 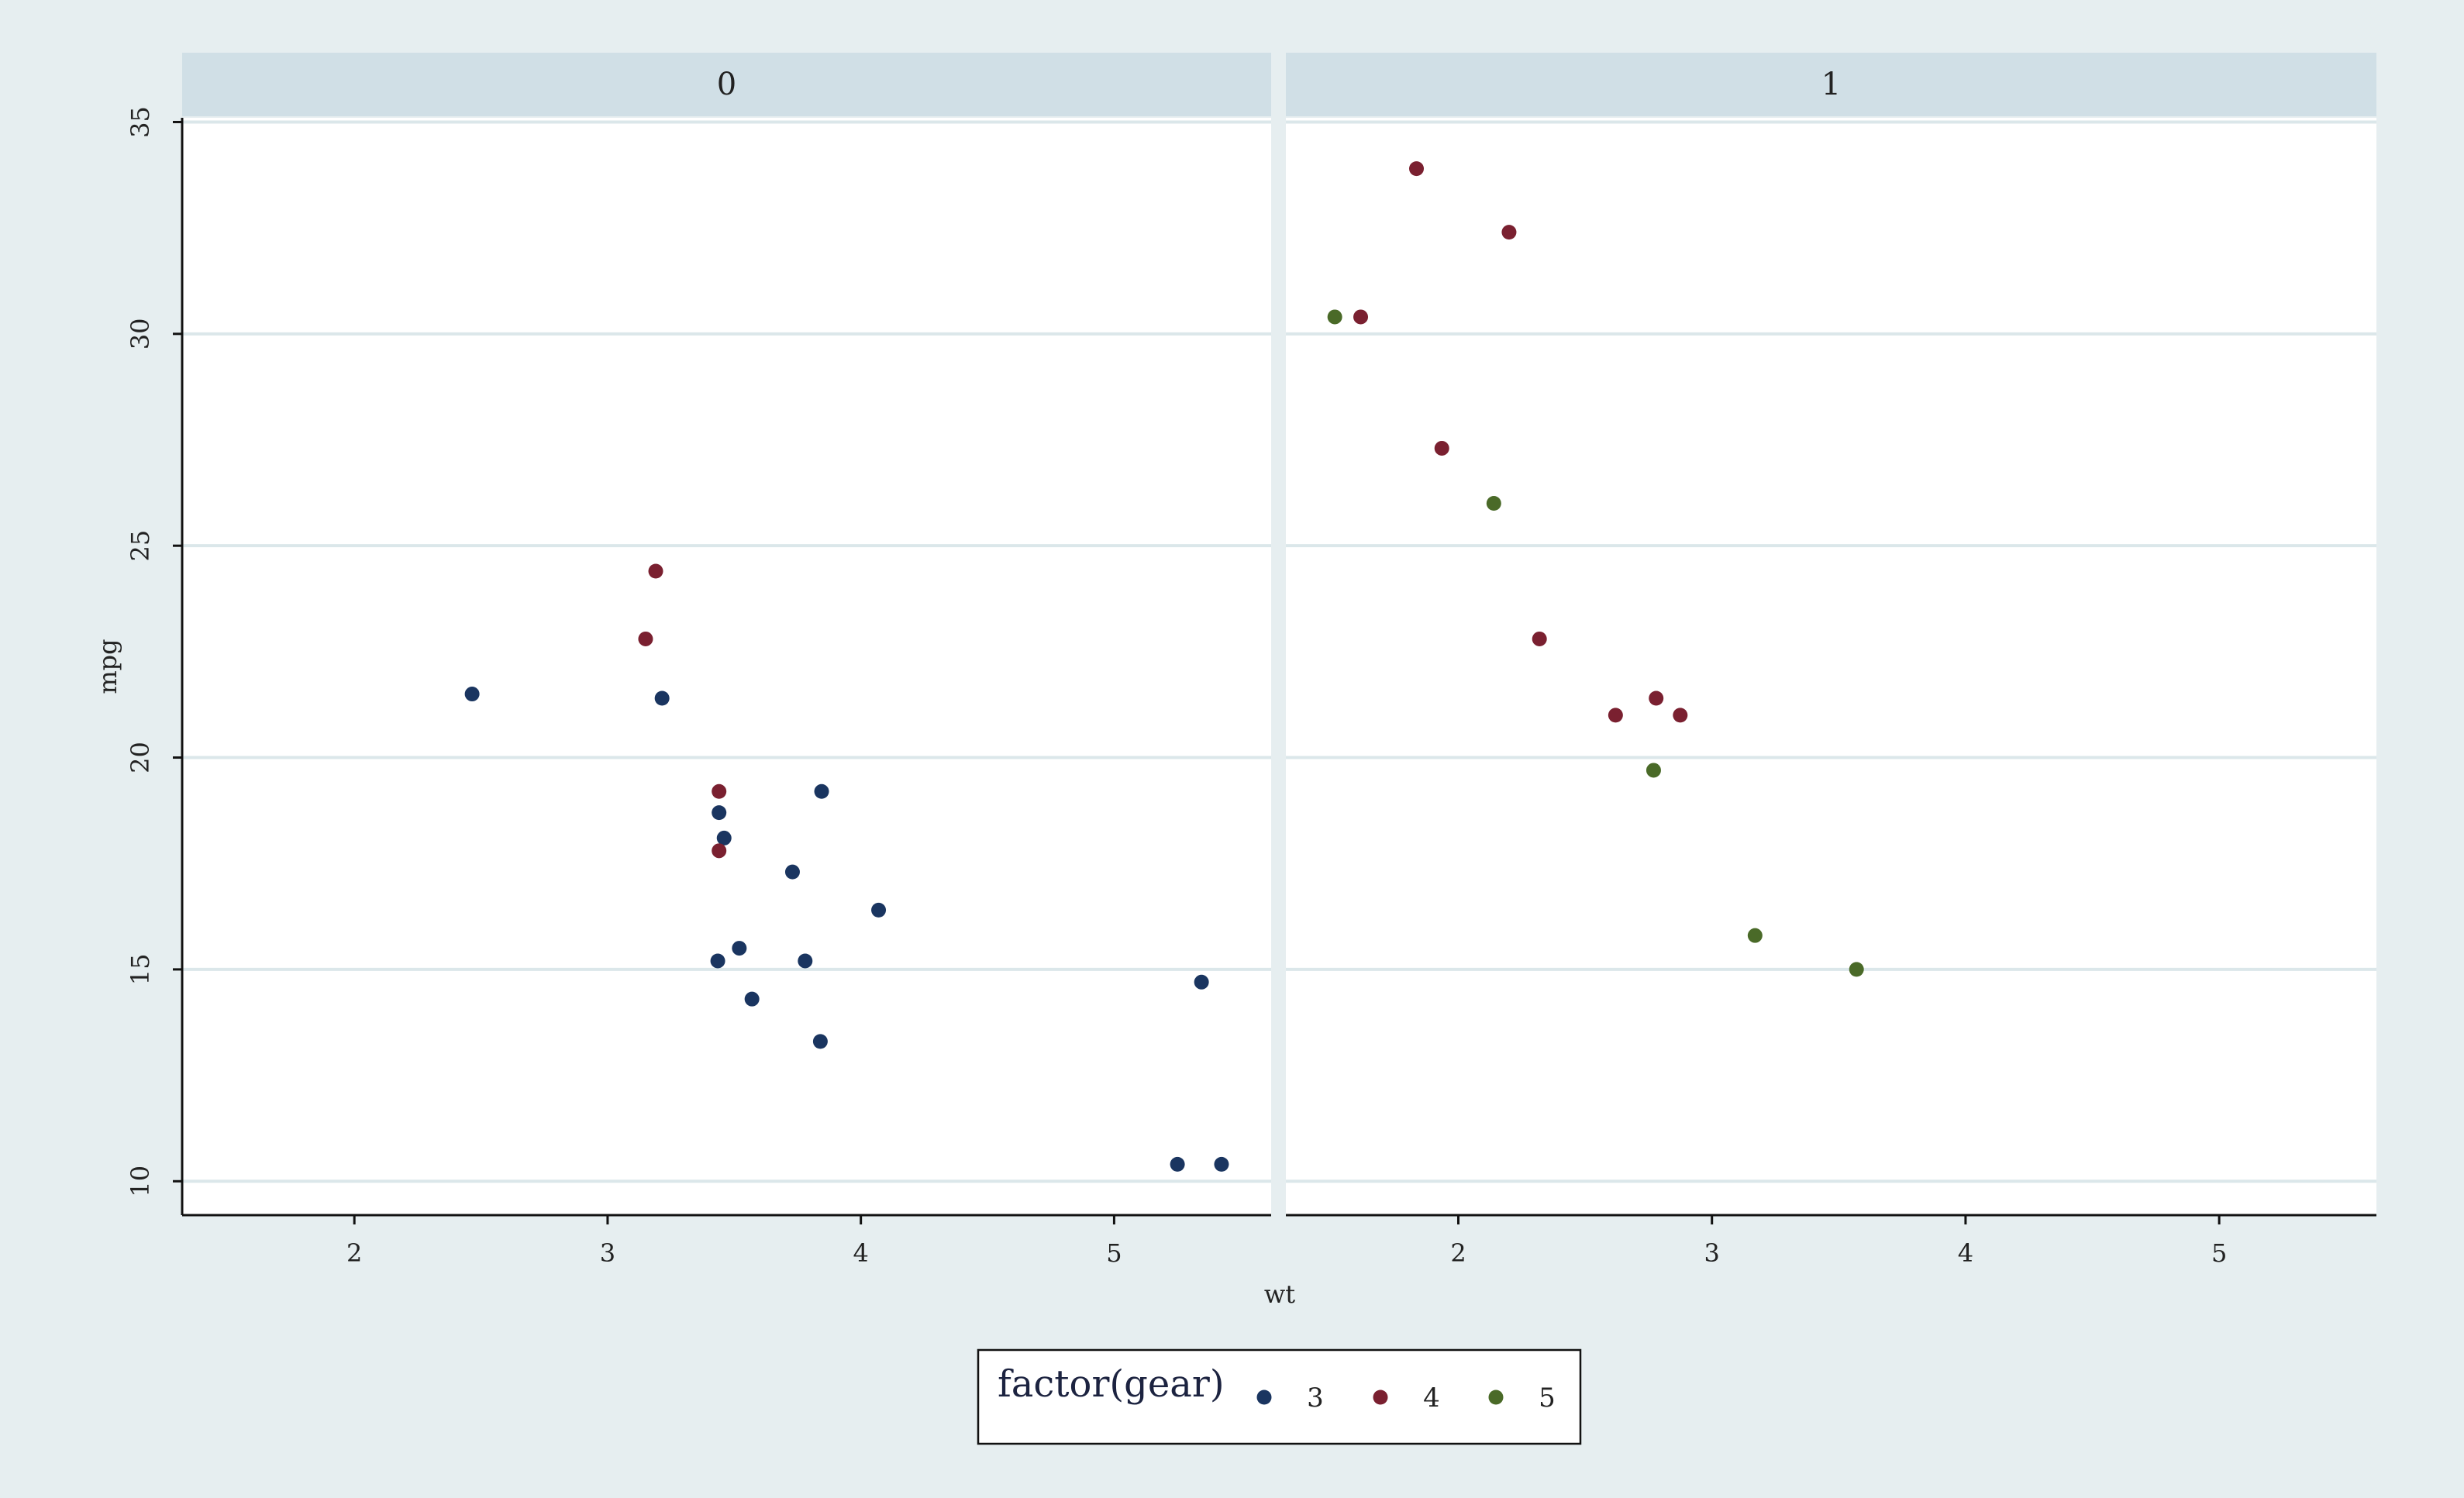 I want to click on facet-strip-label: 0, so click(x=726, y=84).